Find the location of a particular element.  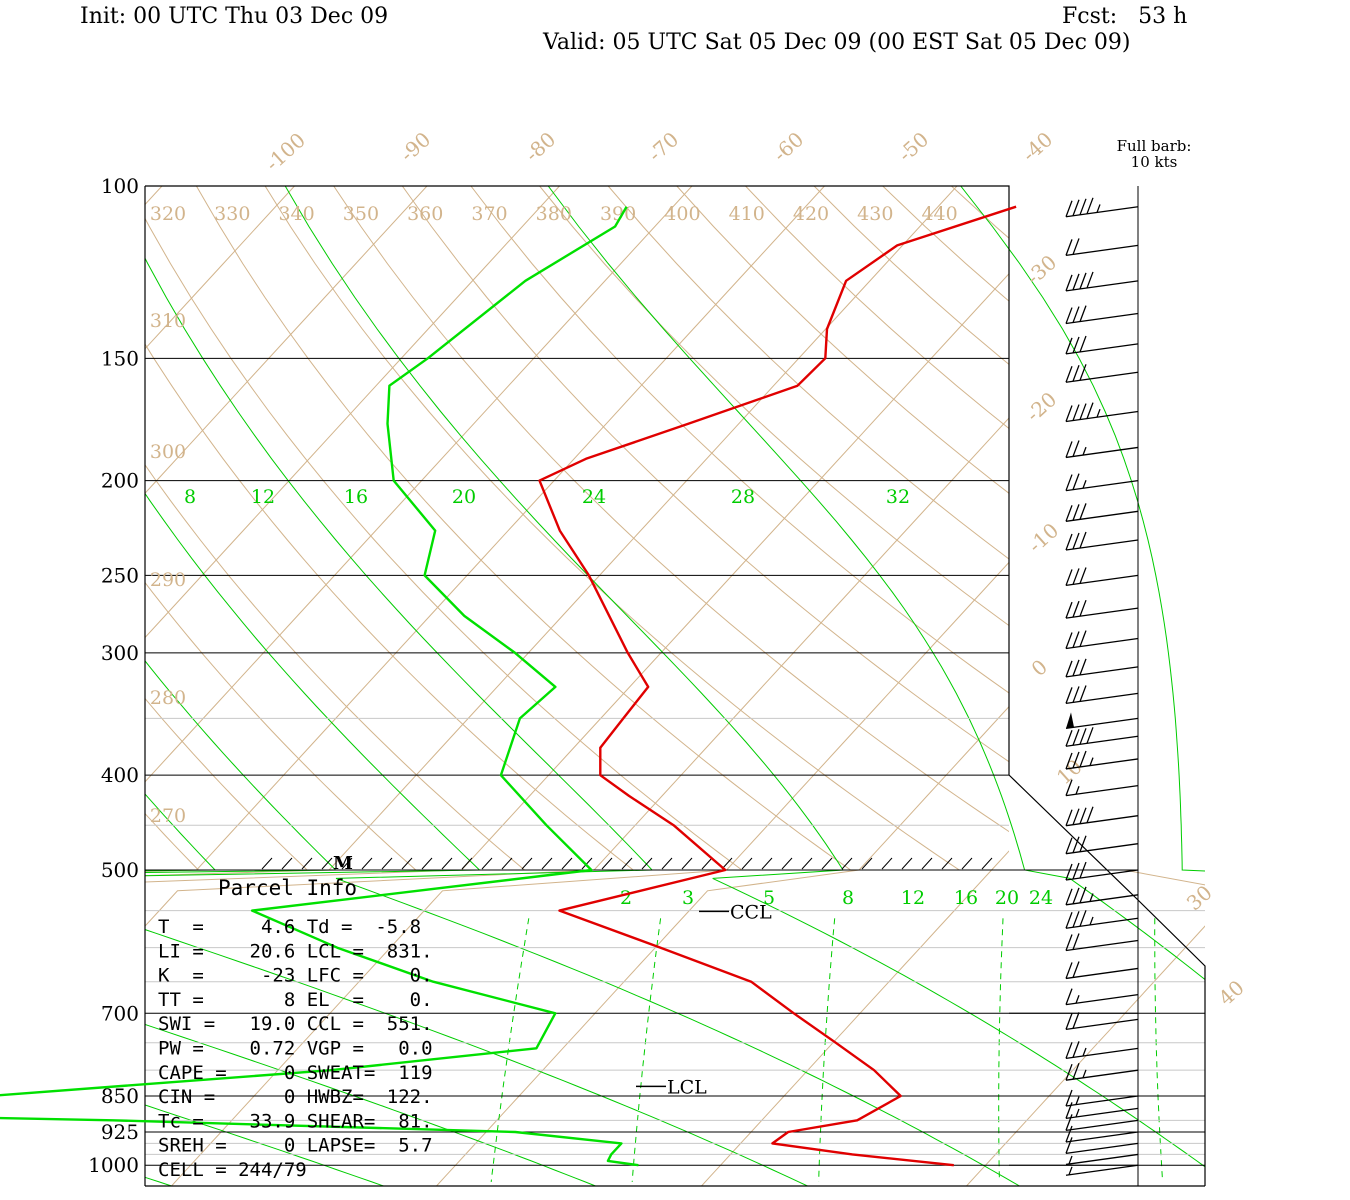

isotherm-label: -100 is located at coordinates (285, 152).